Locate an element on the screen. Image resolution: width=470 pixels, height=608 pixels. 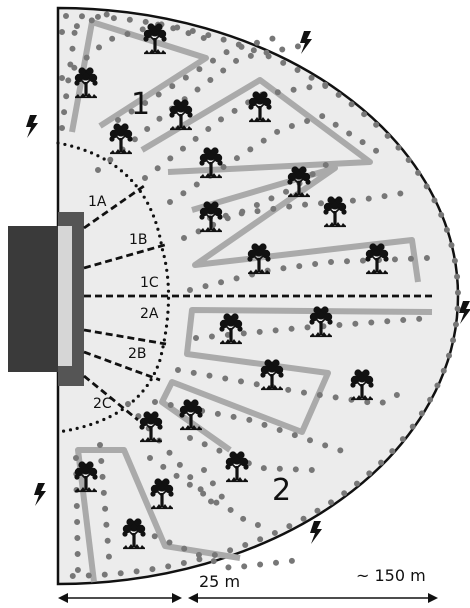
branch-label-2a: 2A is located at coordinates (149, 314).